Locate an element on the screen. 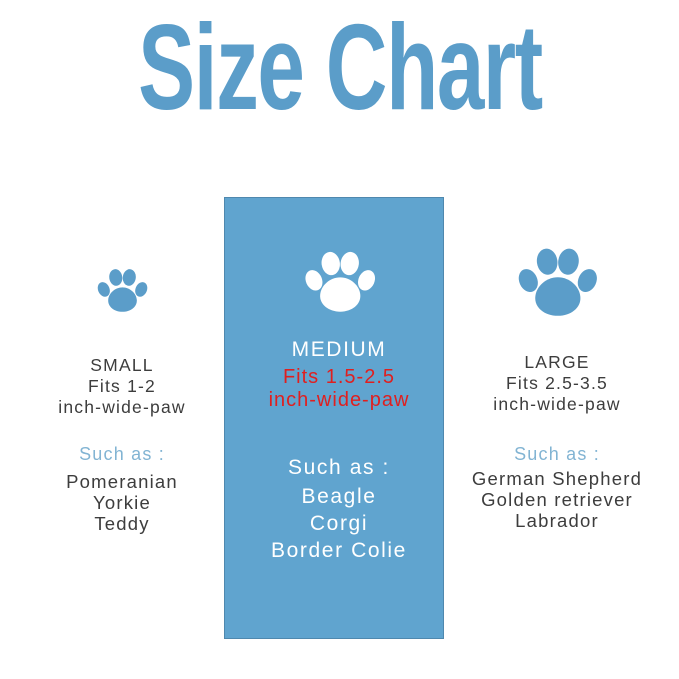 The width and height of the screenshot is (679, 679). size-info-large: LARGE Fits 2.5-3.5 inch-wide-paw is located at coordinates (557, 383).